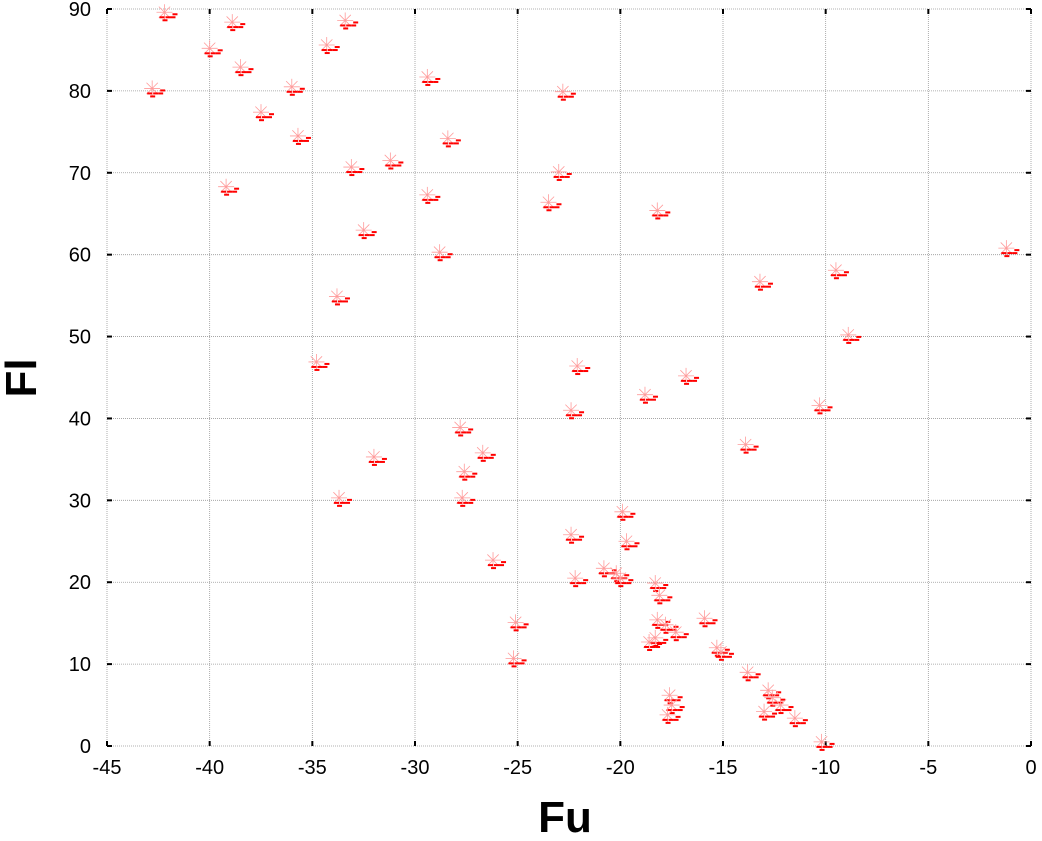 The width and height of the screenshot is (1042, 841). I want to click on y-tick-label: 40, so click(80, 419).